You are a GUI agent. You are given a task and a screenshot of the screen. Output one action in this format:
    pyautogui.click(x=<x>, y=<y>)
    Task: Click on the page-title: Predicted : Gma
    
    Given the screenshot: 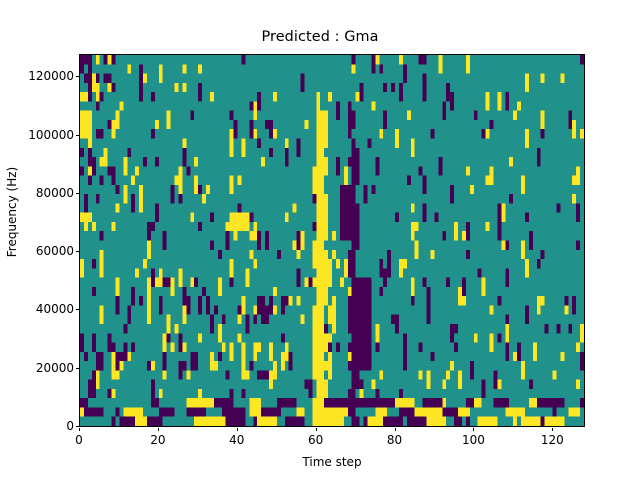 What is the action you would take?
    pyautogui.click(x=320, y=37)
    